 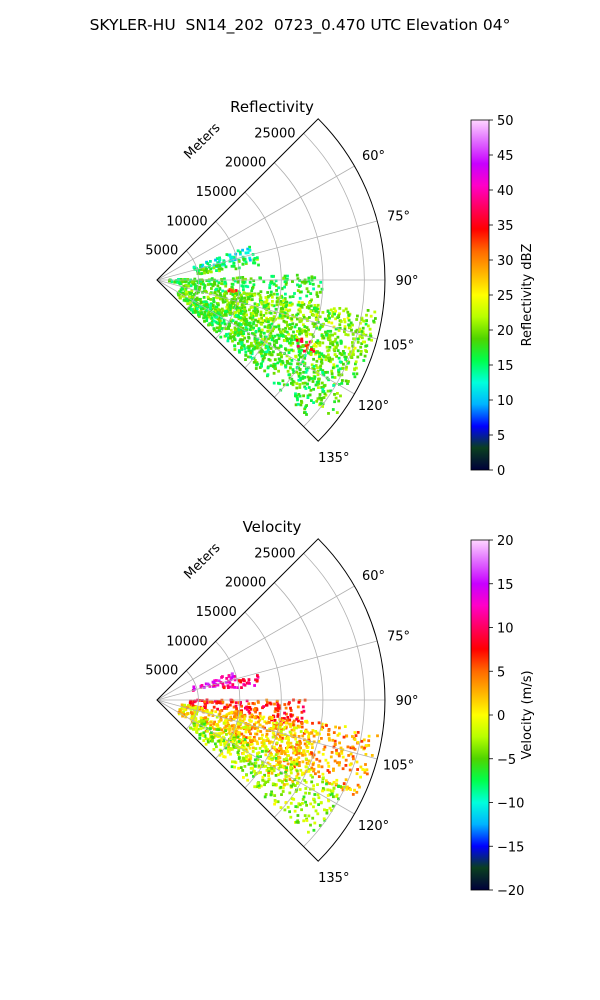 I want to click on range-axis-label: Meters, so click(x=203, y=141).